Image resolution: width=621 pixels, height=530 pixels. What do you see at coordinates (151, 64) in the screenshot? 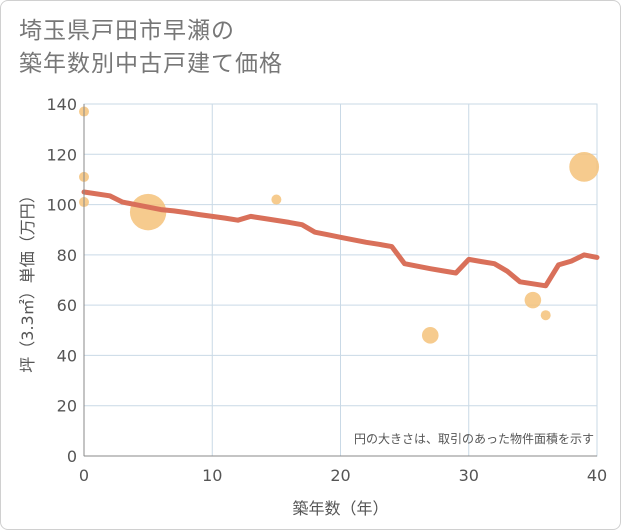
I see `chart-title-line-2: 築年数別中古戸建て価格` at bounding box center [151, 64].